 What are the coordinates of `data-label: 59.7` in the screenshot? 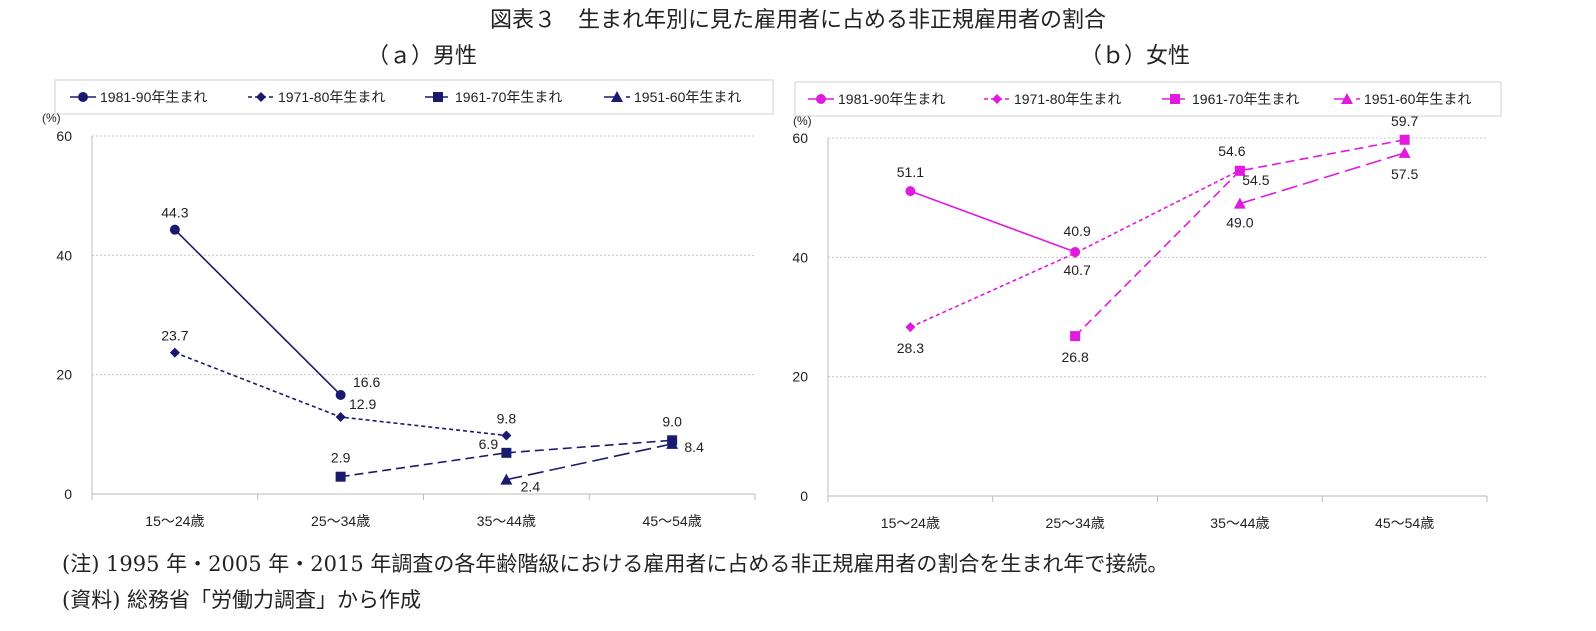 It's located at (1404, 121).